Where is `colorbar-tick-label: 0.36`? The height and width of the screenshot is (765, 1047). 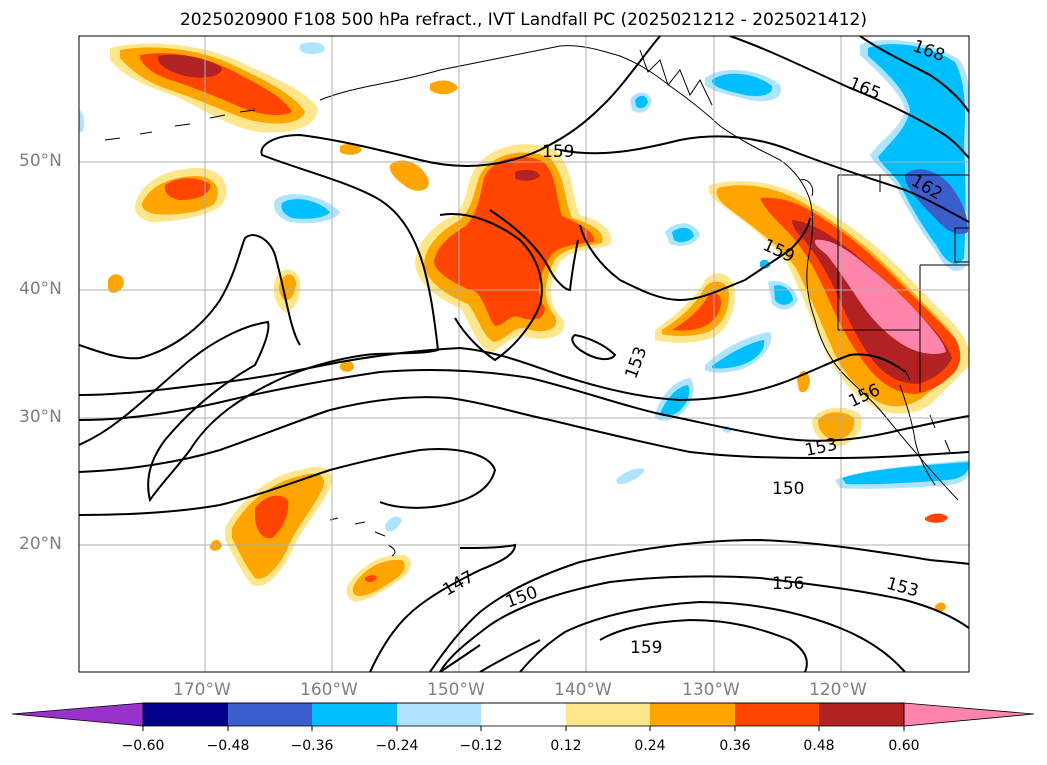
colorbar-tick-label: 0.36 is located at coordinates (734, 746).